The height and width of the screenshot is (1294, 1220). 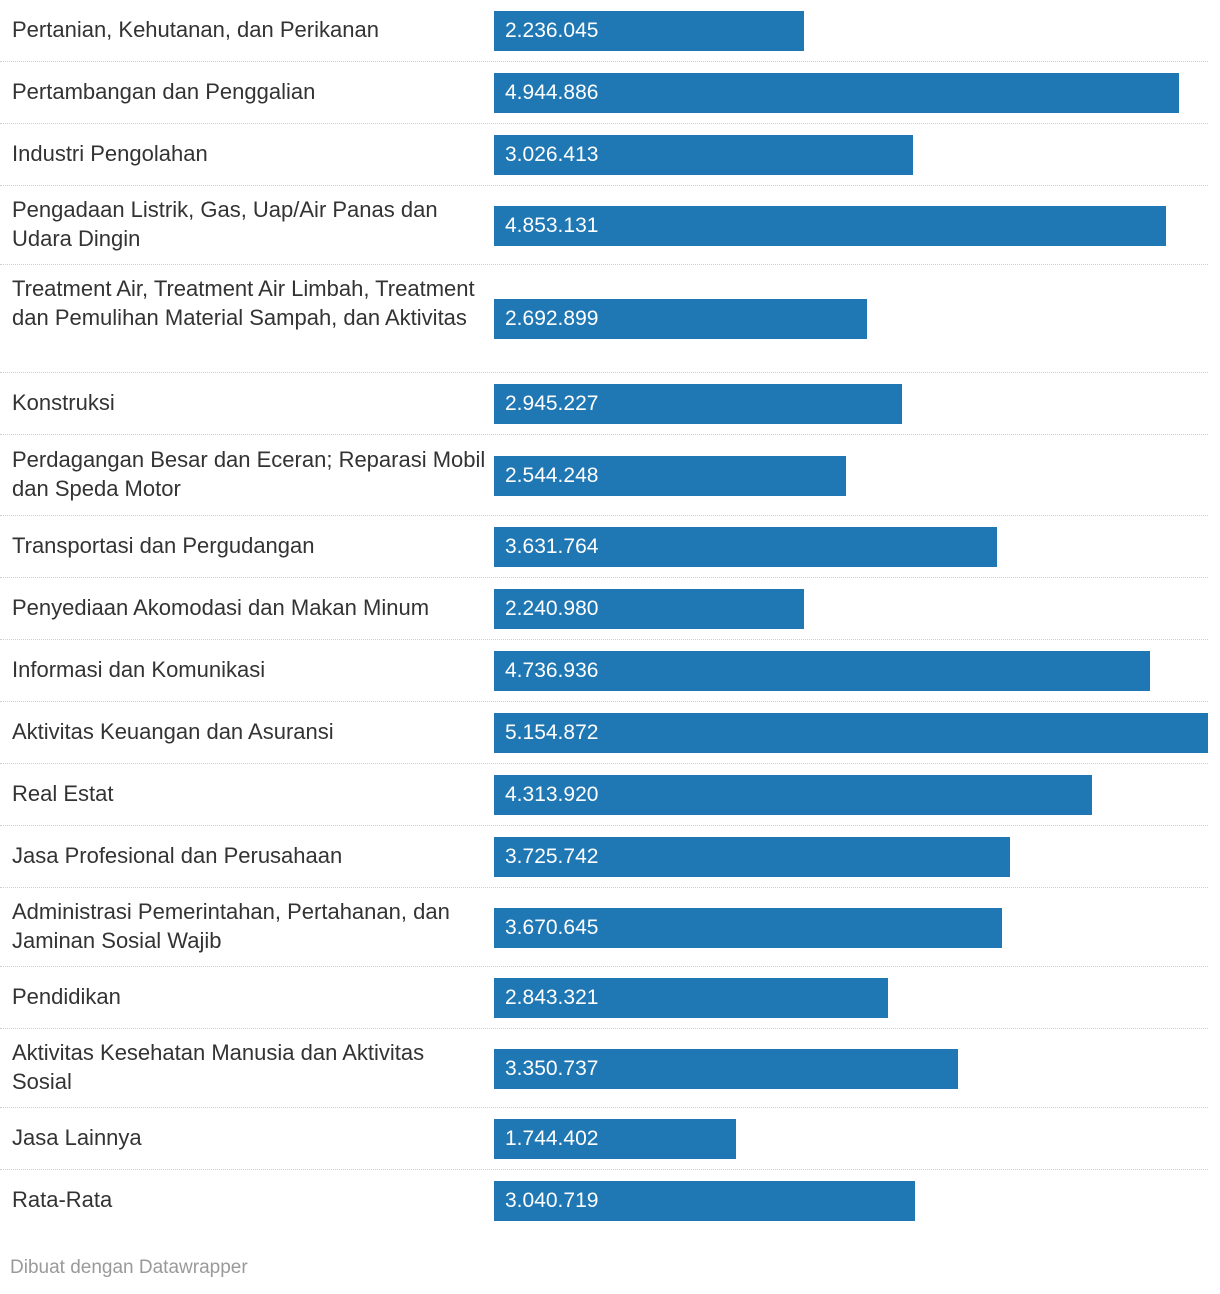 What do you see at coordinates (62, 1199) in the screenshot?
I see `category-label: Rata-Rata` at bounding box center [62, 1199].